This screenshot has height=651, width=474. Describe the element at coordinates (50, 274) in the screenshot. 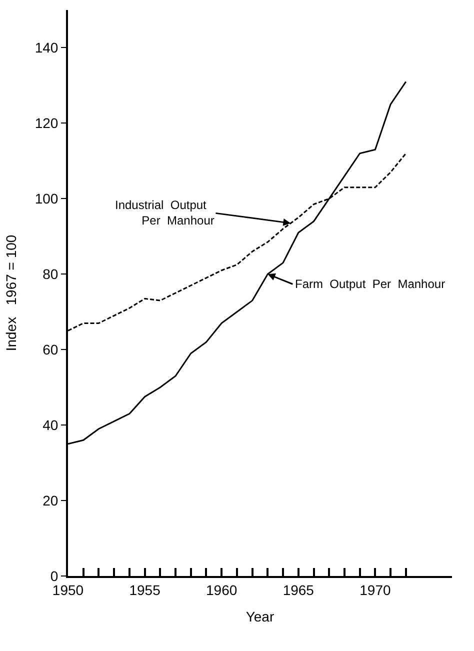

I see `y-tick-label: 80` at that location.